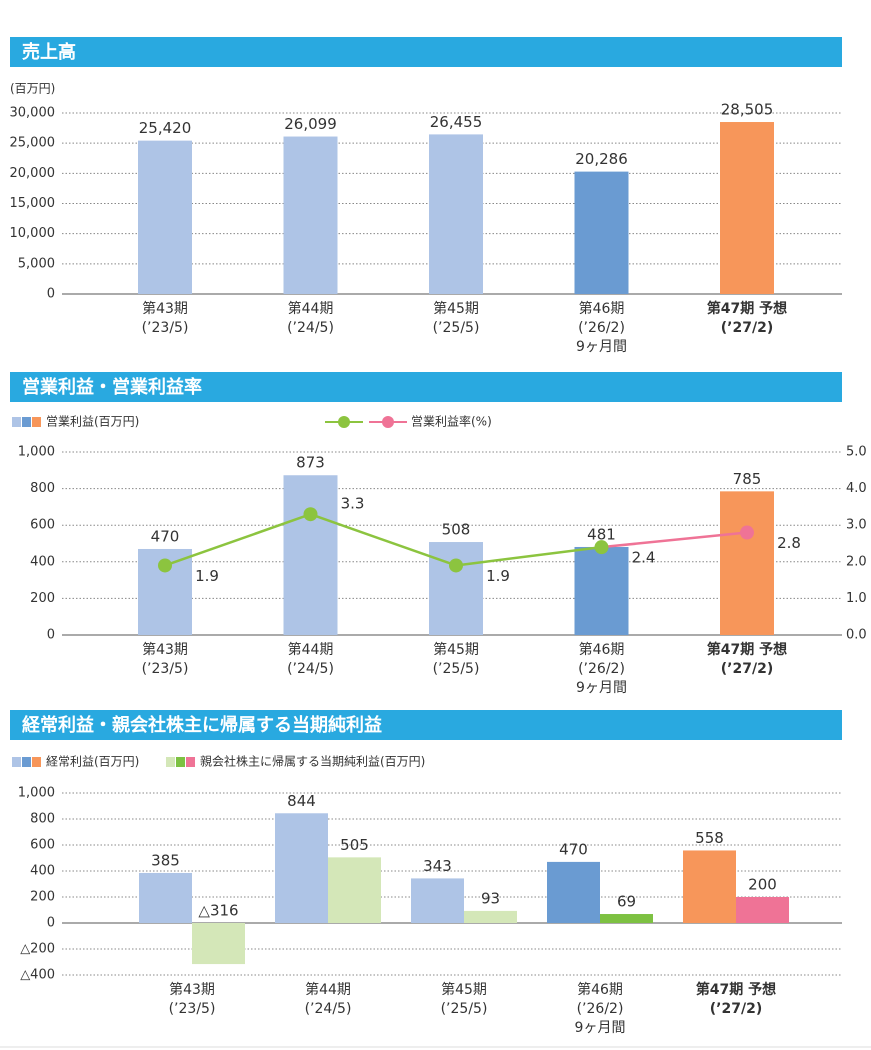 The height and width of the screenshot is (1050, 871). What do you see at coordinates (856, 561) in the screenshot?
I see `y2-tick-label: 2.0` at bounding box center [856, 561].